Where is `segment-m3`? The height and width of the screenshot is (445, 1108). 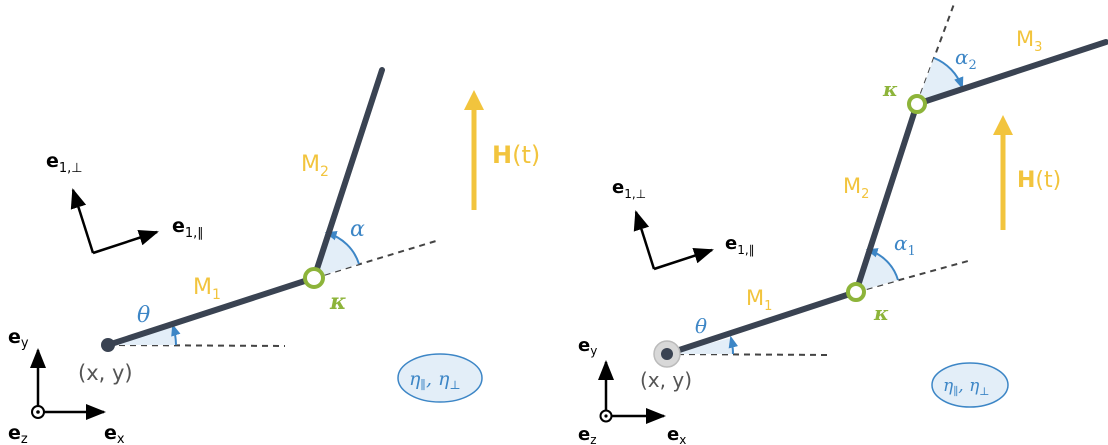 segment-m3 is located at coordinates (1011, 73).